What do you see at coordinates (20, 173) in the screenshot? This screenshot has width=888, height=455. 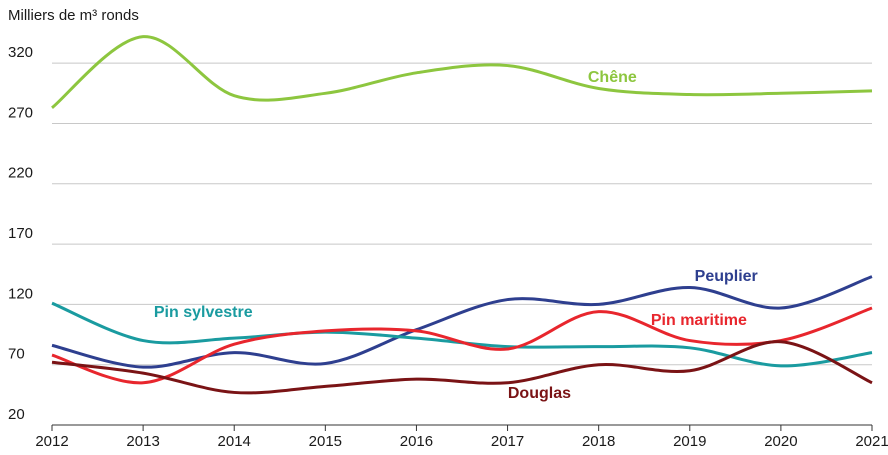 I see `y-tick-label: 220` at bounding box center [20, 173].